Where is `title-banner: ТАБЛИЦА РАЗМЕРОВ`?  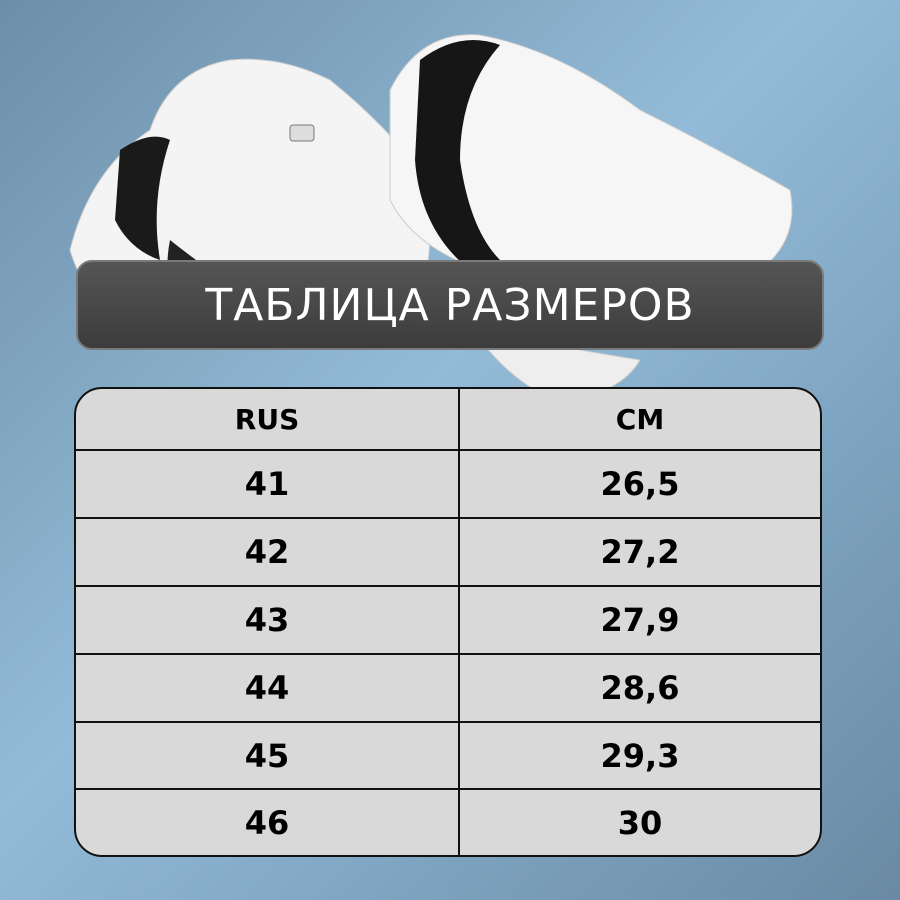 title-banner: ТАБЛИЦА РАЗМЕРОВ is located at coordinates (450, 305).